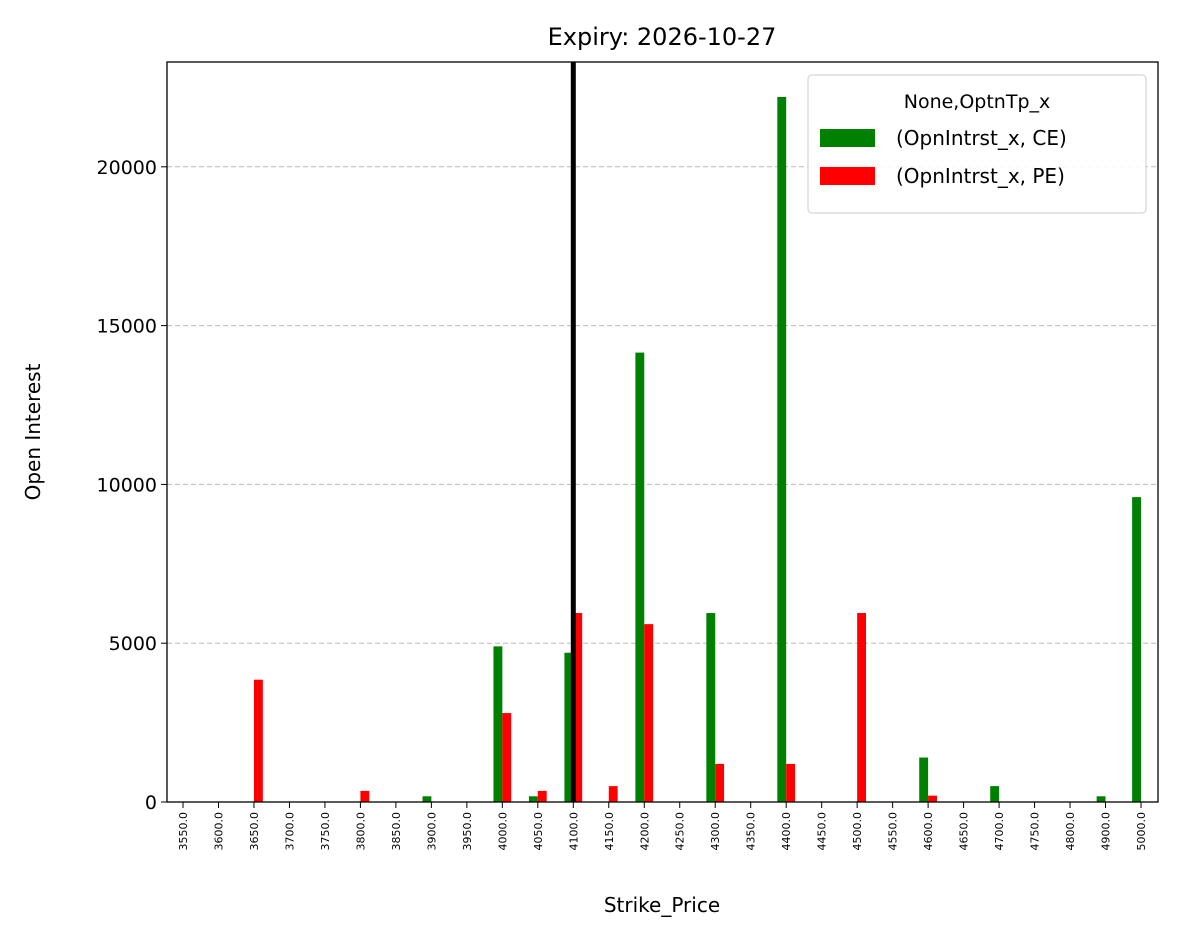  What do you see at coordinates (183, 831) in the screenshot?
I see `x-tick-label: 3550.0` at bounding box center [183, 831].